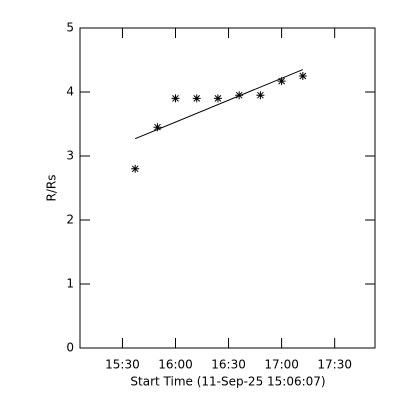  I want to click on x-axis-label: Start Time (11-Sep-25 15:06:07), so click(227, 382).